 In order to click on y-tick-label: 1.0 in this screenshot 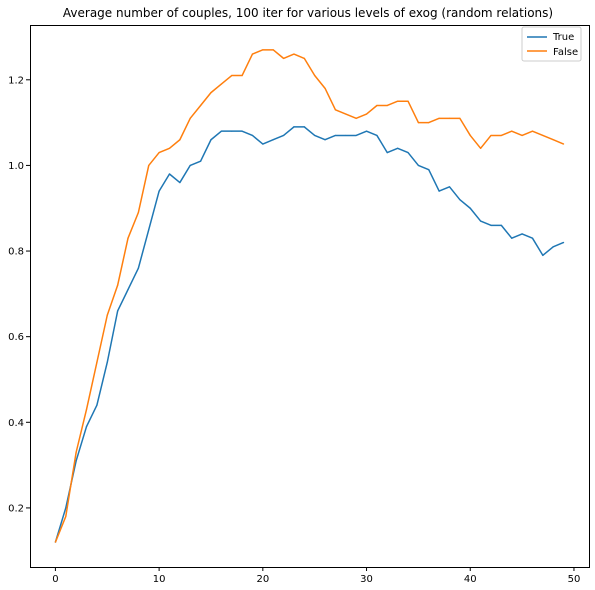, I will do `click(16, 166)`.